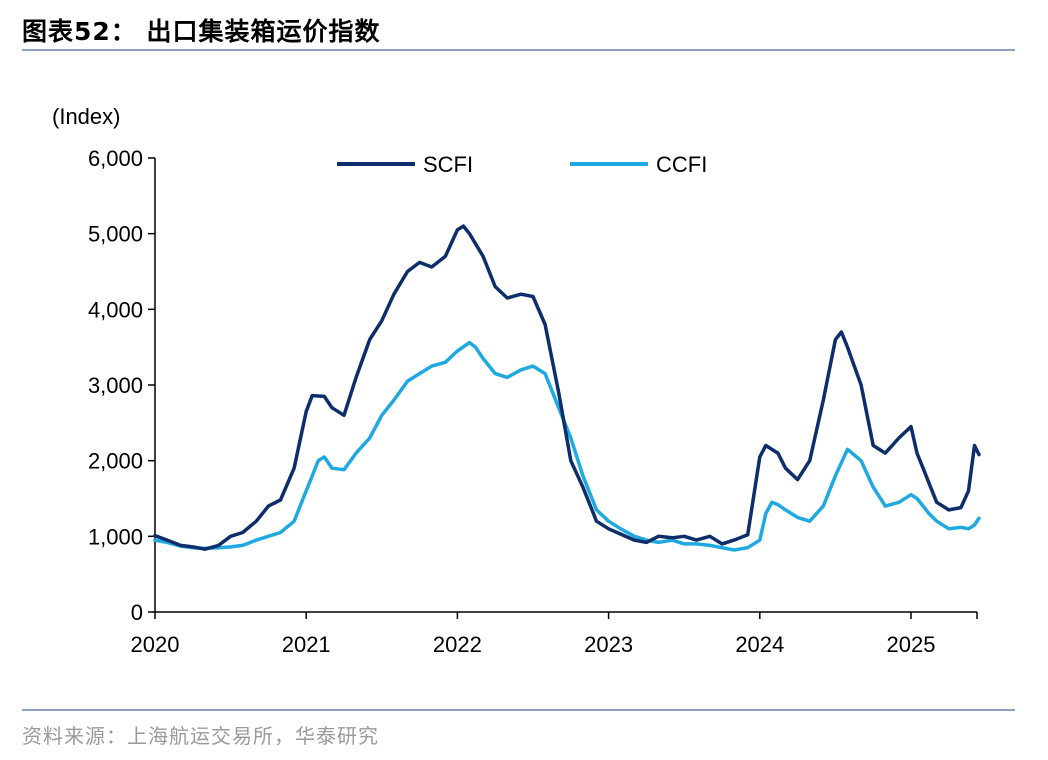 The image size is (1048, 760). Describe the element at coordinates (522, 164) in the screenshot. I see `legend: SCFI CCFI` at that location.